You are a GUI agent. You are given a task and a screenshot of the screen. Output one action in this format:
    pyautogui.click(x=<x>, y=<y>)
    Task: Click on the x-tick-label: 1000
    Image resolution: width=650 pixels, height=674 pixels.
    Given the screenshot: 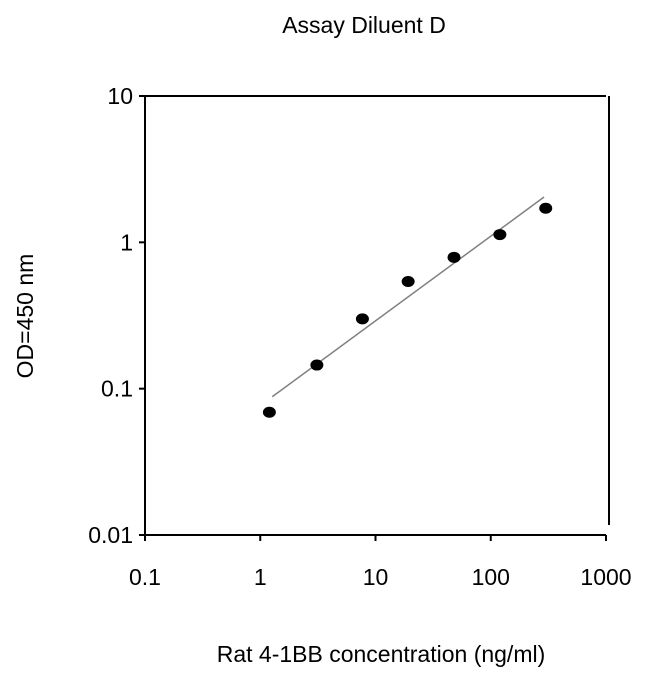 What is the action you would take?
    pyautogui.click(x=605, y=577)
    